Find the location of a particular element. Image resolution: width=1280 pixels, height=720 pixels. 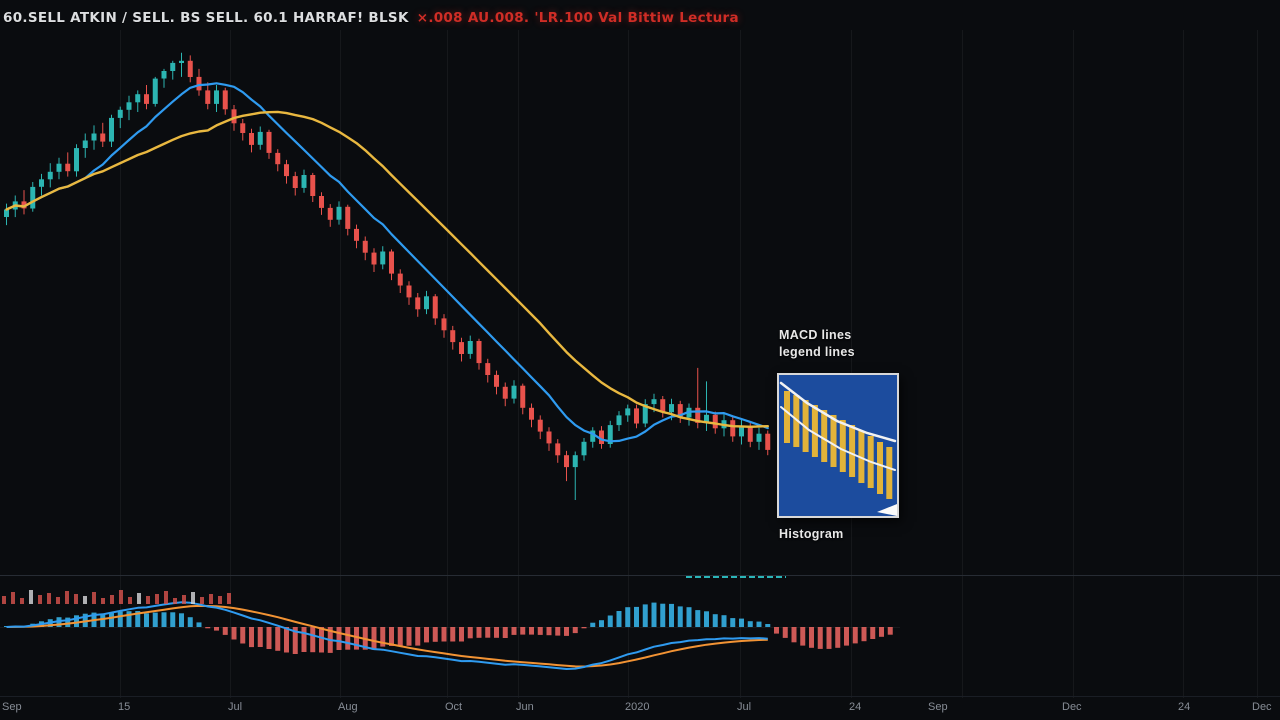

macd-signal-line is located at coordinates (387, 636).